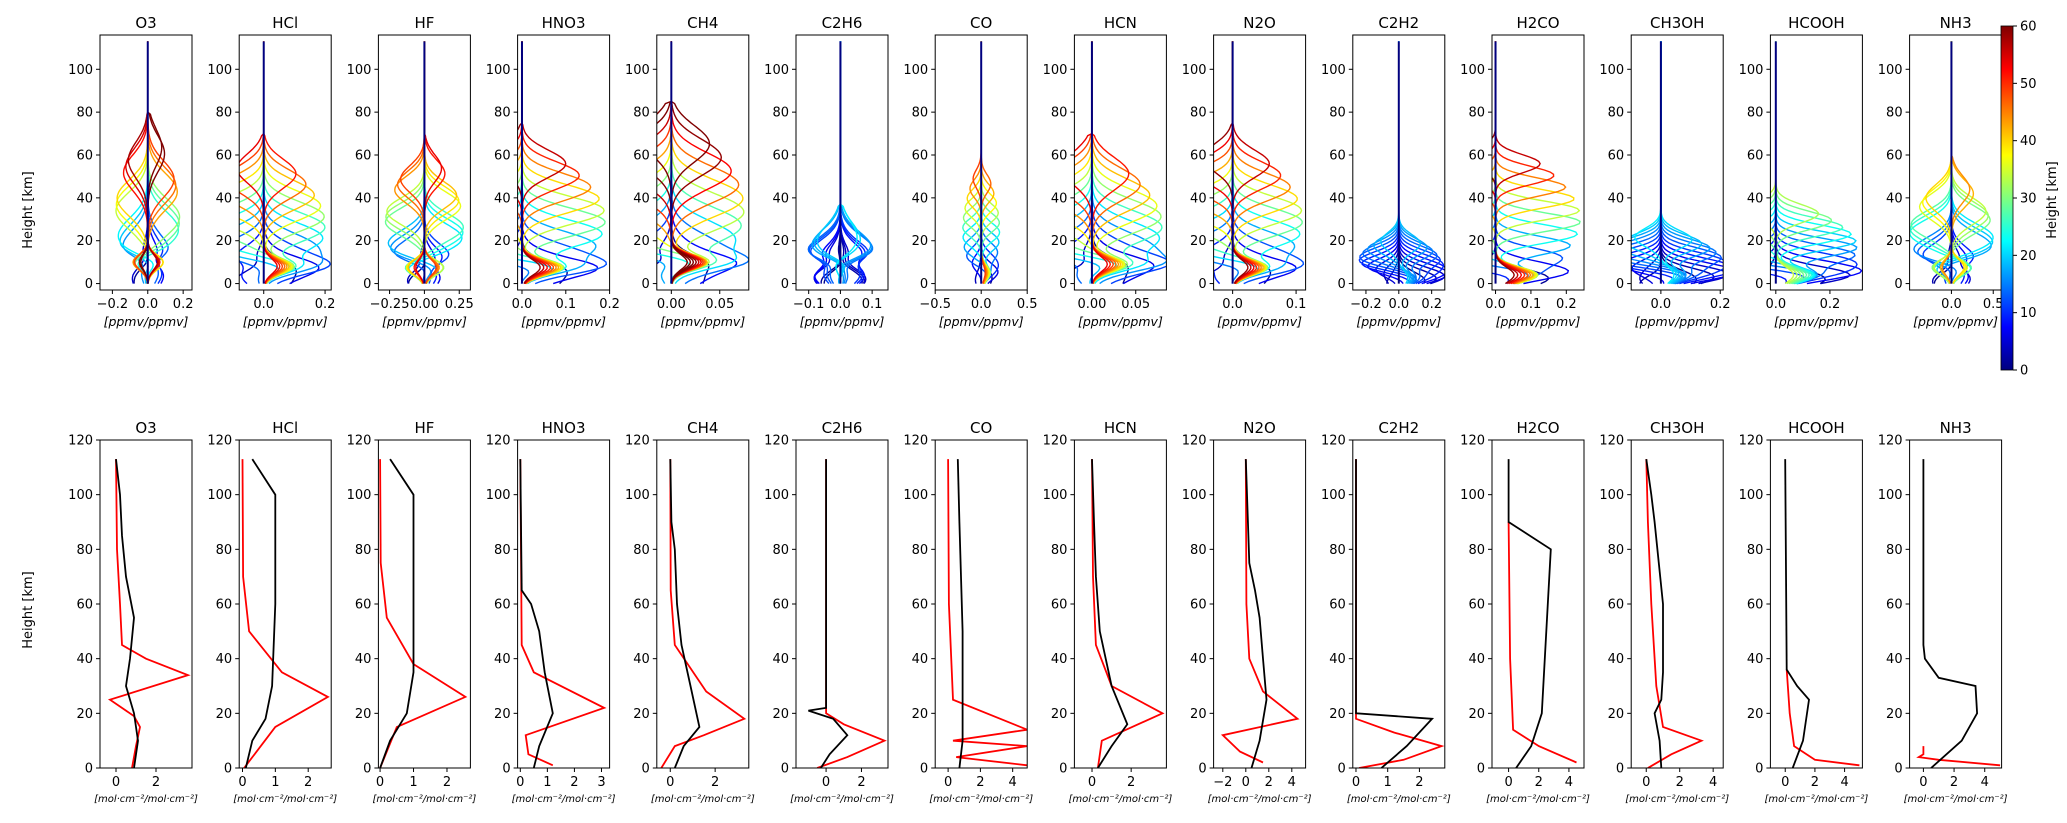 Image resolution: width=2067 pixels, height=823 pixels. What do you see at coordinates (609, 304) in the screenshot?
I see `x-tick-label: 0.2` at bounding box center [609, 304].